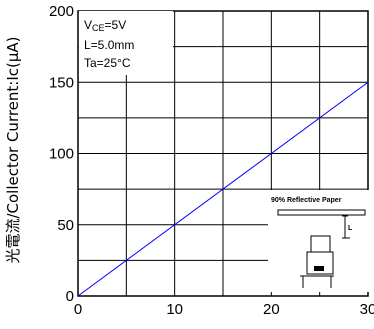 Image resolution: width=374 pixels, height=329 pixels. Describe the element at coordinates (61, 154) in the screenshot. I see `y-tick-label: 100` at that location.